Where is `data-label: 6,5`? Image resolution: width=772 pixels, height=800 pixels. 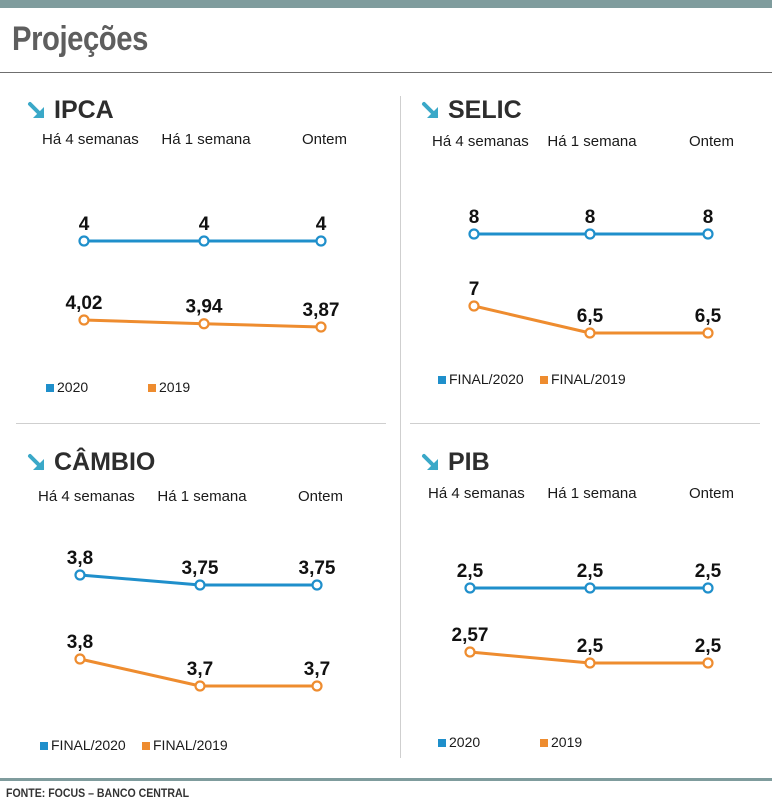
data-label: 6,5 is located at coordinates (590, 316).